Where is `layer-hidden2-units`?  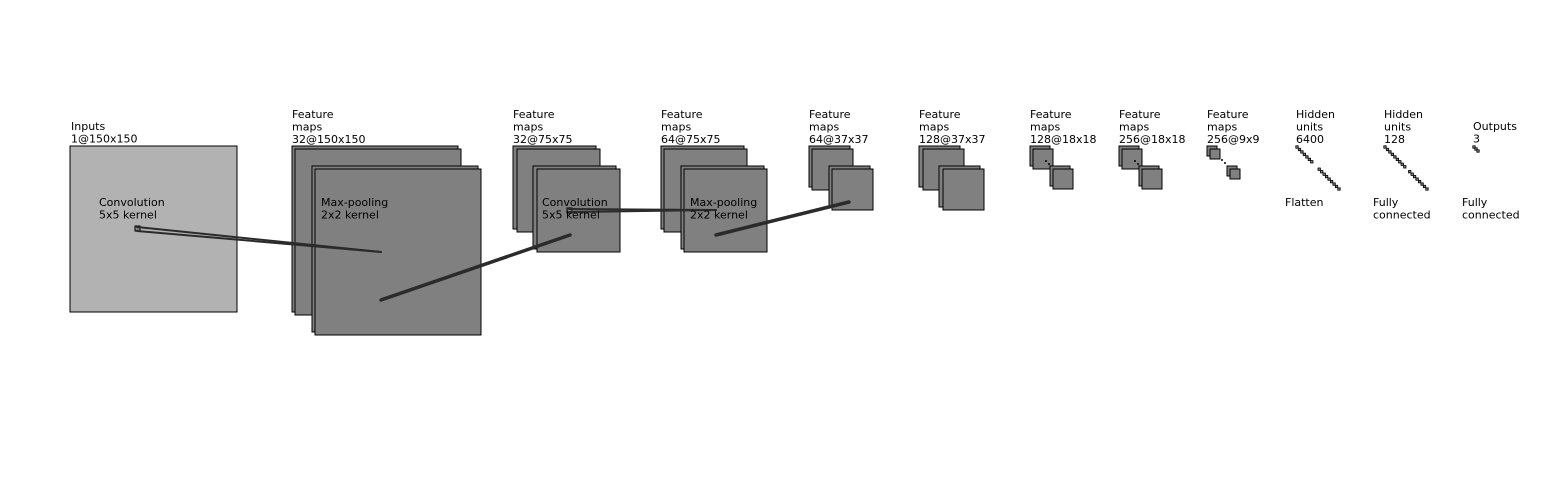 layer-hidden2-units is located at coordinates (1406, 168).